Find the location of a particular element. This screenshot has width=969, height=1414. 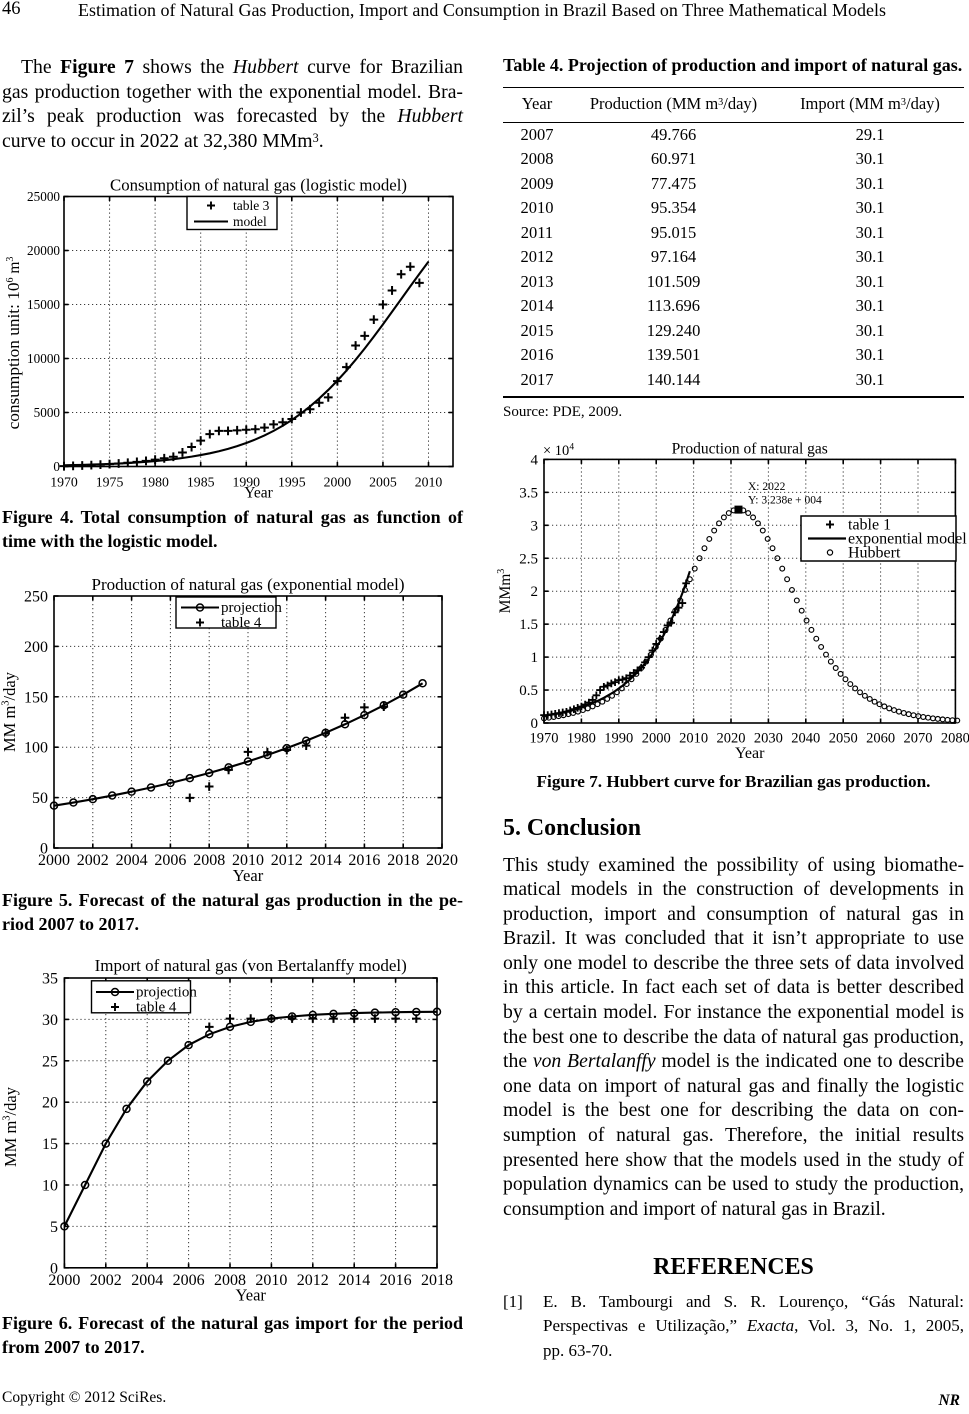

svg-text: 25 is located at coordinates (50, 1061).